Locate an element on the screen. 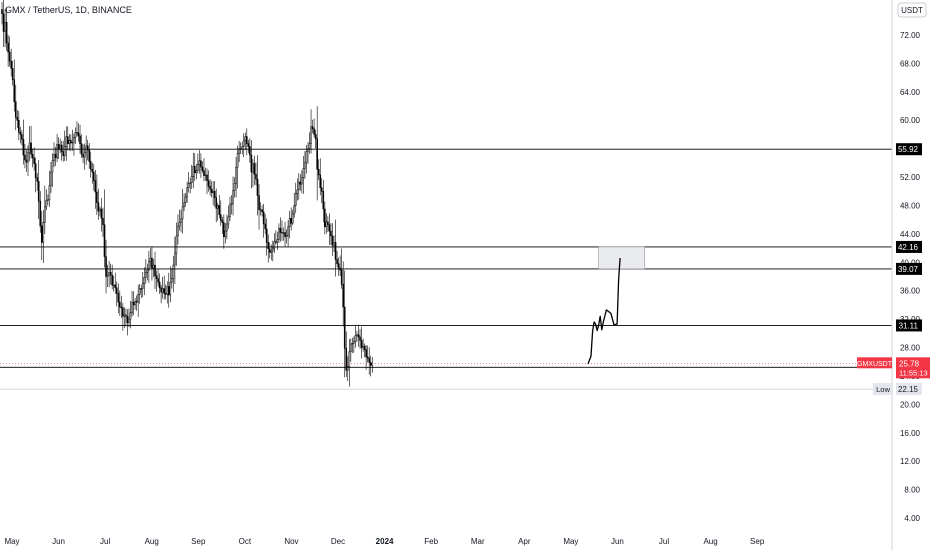  y-tick-label: 20.00 is located at coordinates (910, 404).